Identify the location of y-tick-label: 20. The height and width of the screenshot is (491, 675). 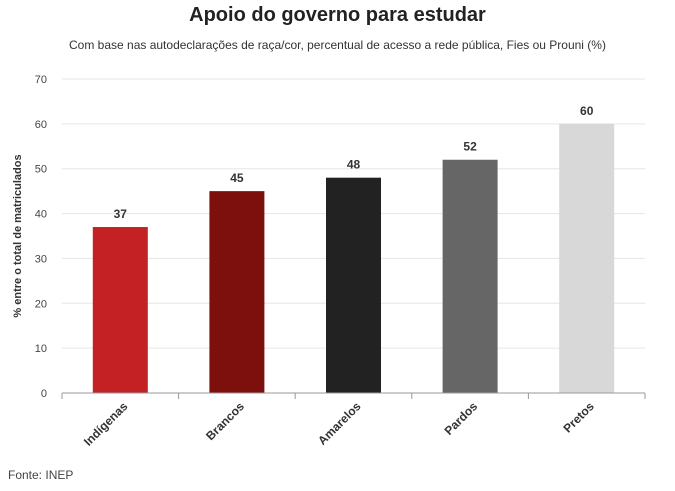
(41, 304).